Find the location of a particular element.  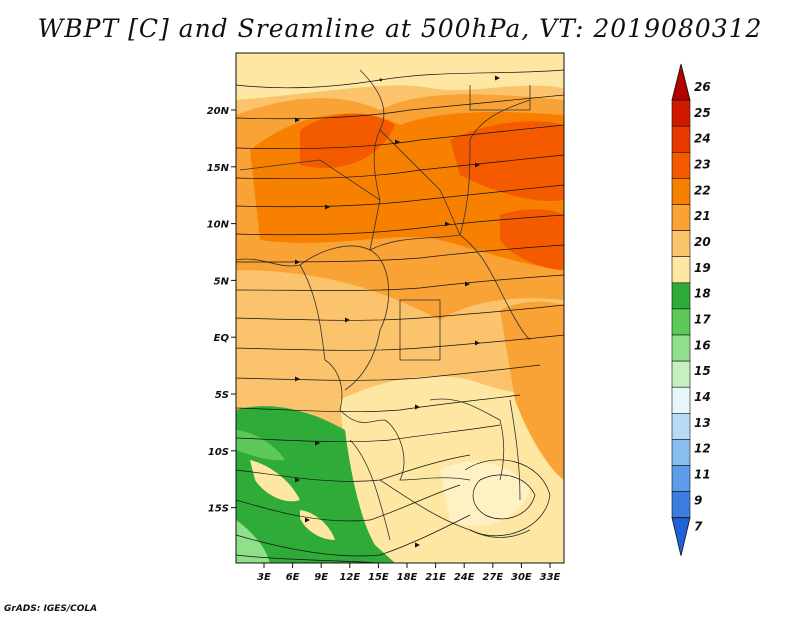

wbpt-field-19-island is located at coordinates (275, 481).